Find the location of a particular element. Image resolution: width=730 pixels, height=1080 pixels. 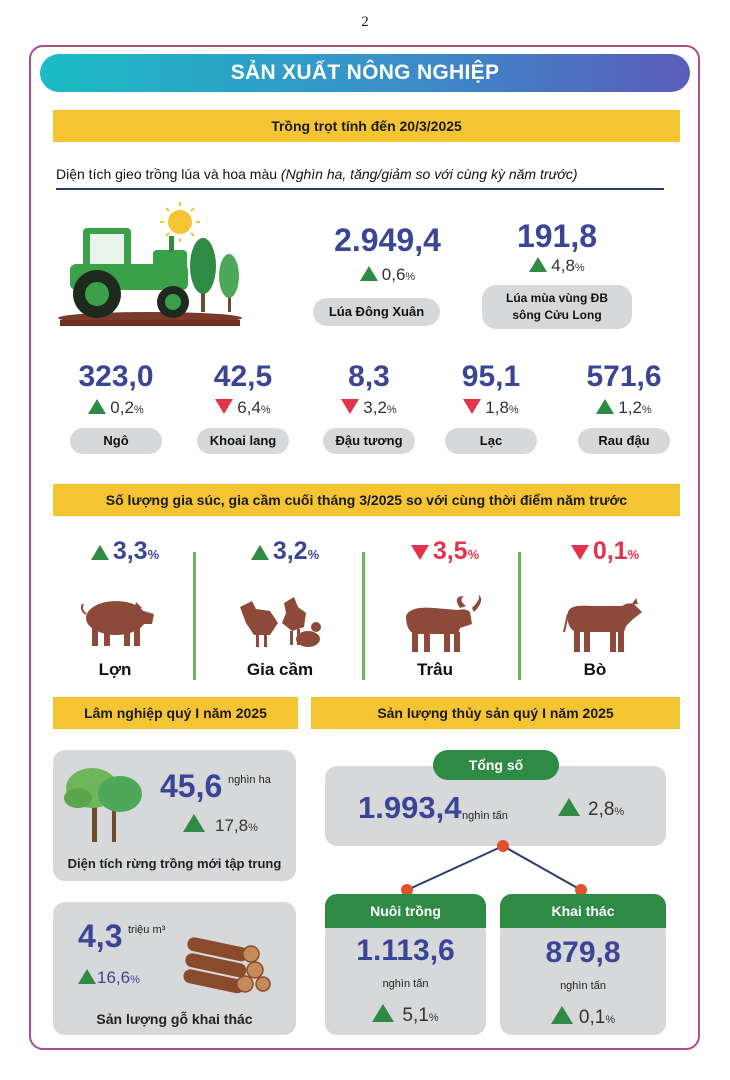

crop-item-dau-tuong: 8,3 3,2% Đậu tương is located at coordinates (369, 407).